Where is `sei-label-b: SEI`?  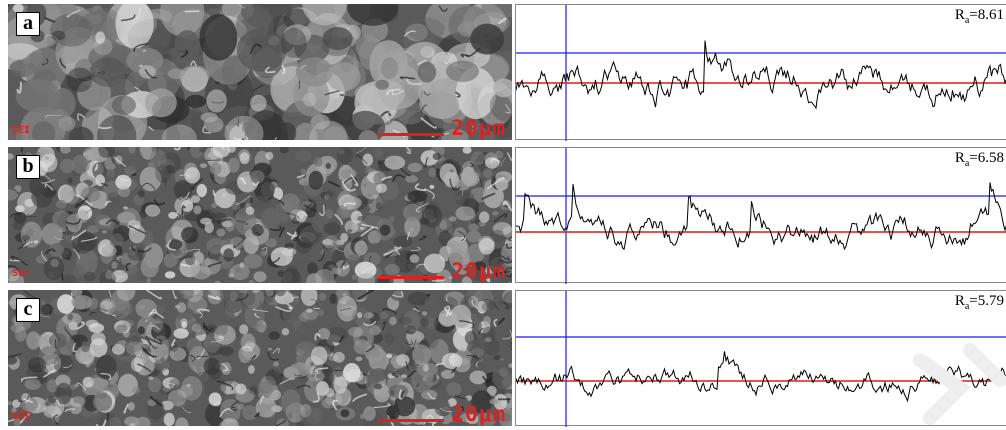
sei-label-b: SEI is located at coordinates (21, 273).